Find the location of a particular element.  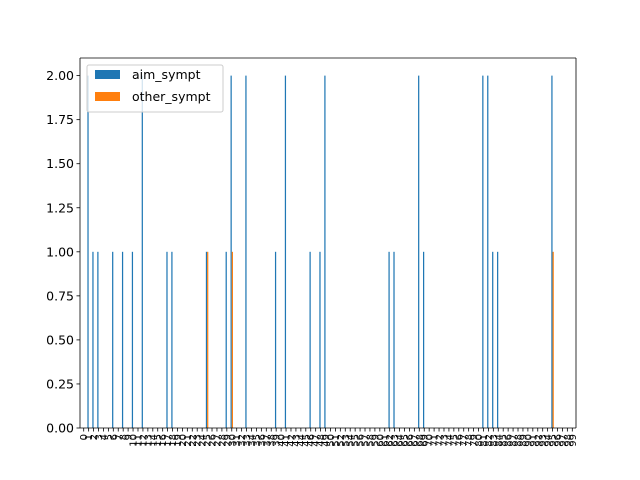

y-tick-label: 1.50 is located at coordinates (60, 163).